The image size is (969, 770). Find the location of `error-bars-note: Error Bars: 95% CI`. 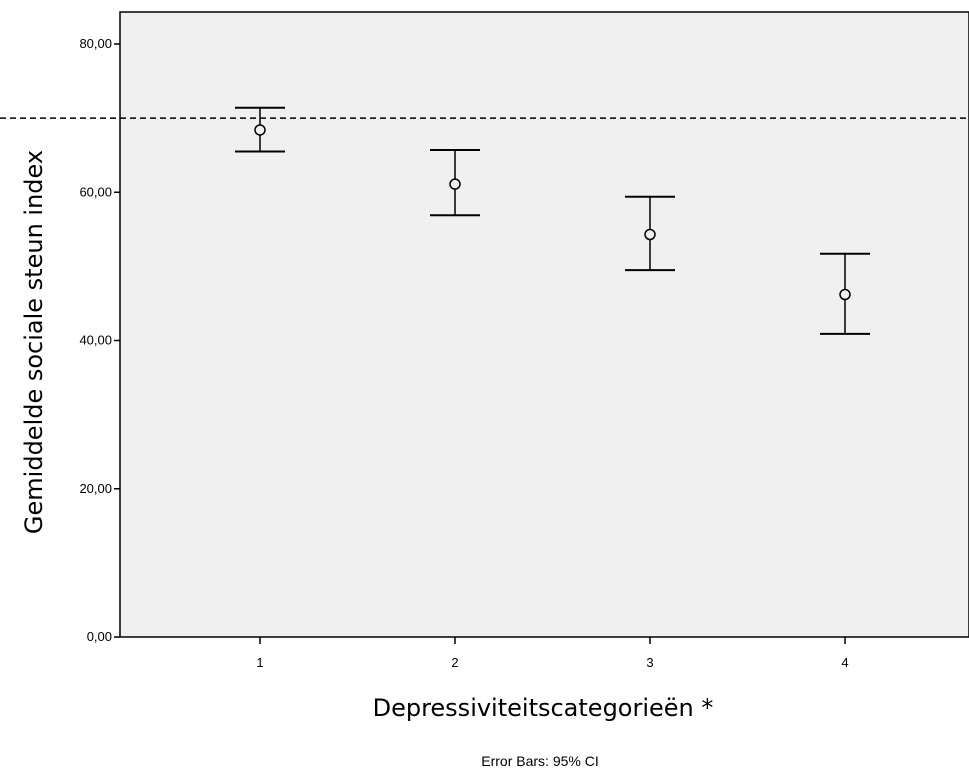

error-bars-note: Error Bars: 95% CI is located at coordinates (539, 761).